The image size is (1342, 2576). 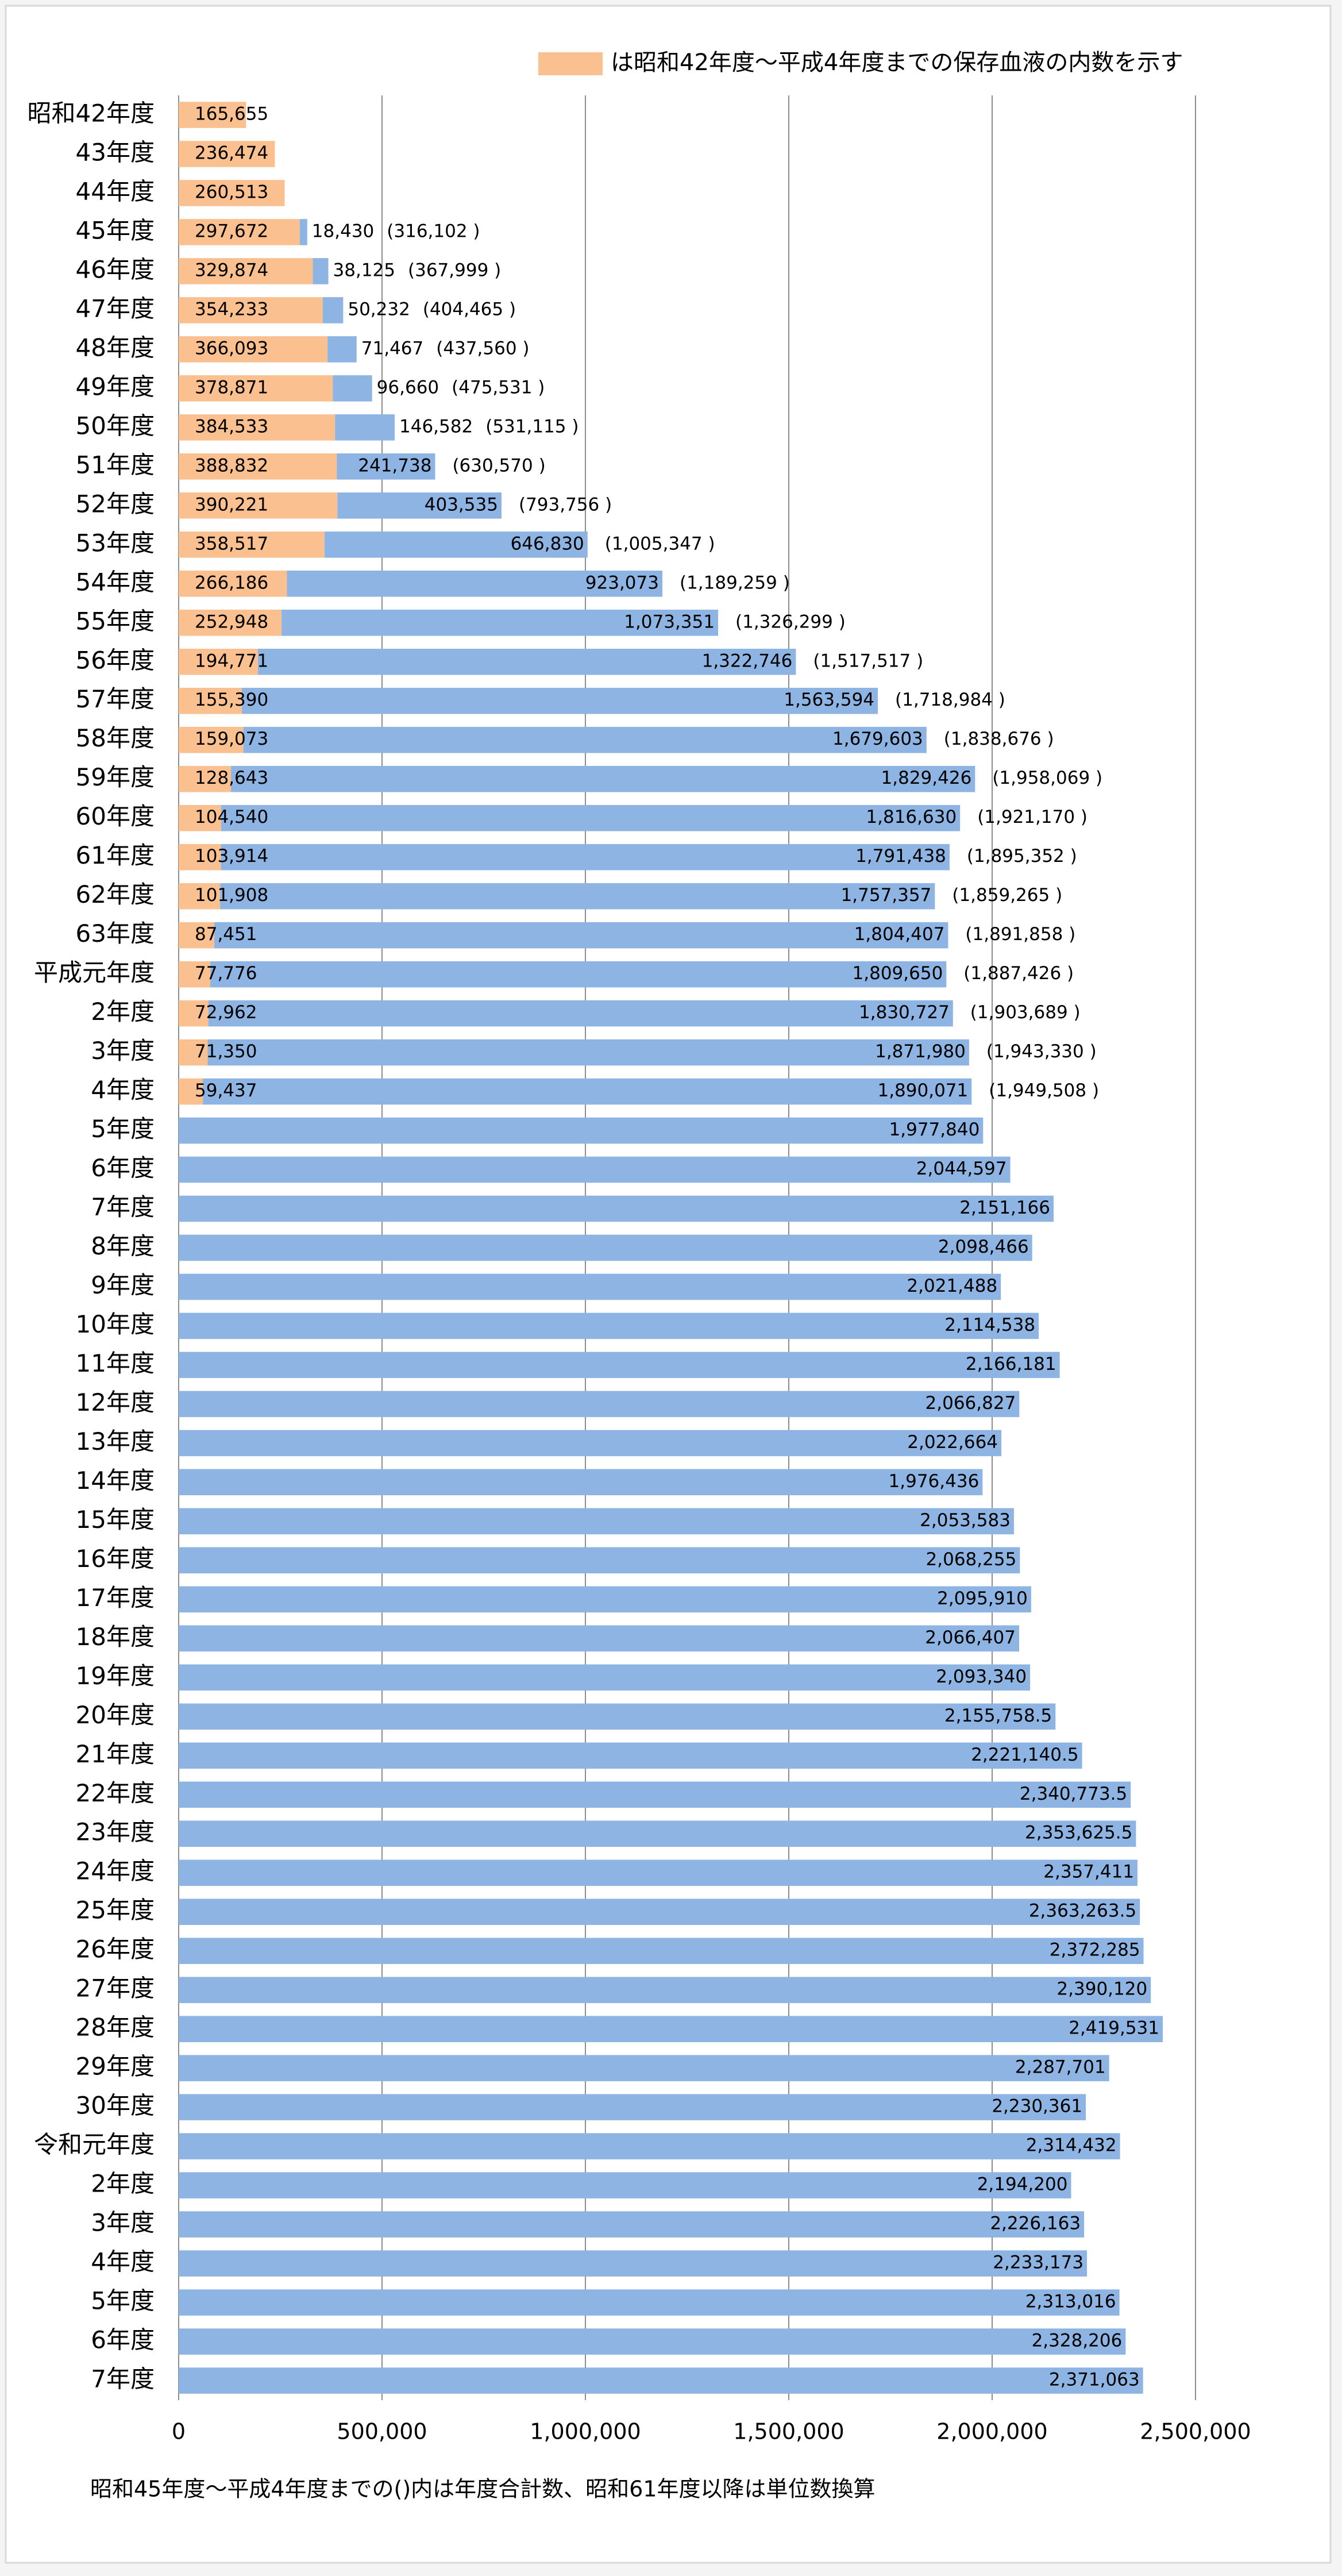 What do you see at coordinates (482, 348) in the screenshot?
I see `total-label: (437,560 )` at bounding box center [482, 348].